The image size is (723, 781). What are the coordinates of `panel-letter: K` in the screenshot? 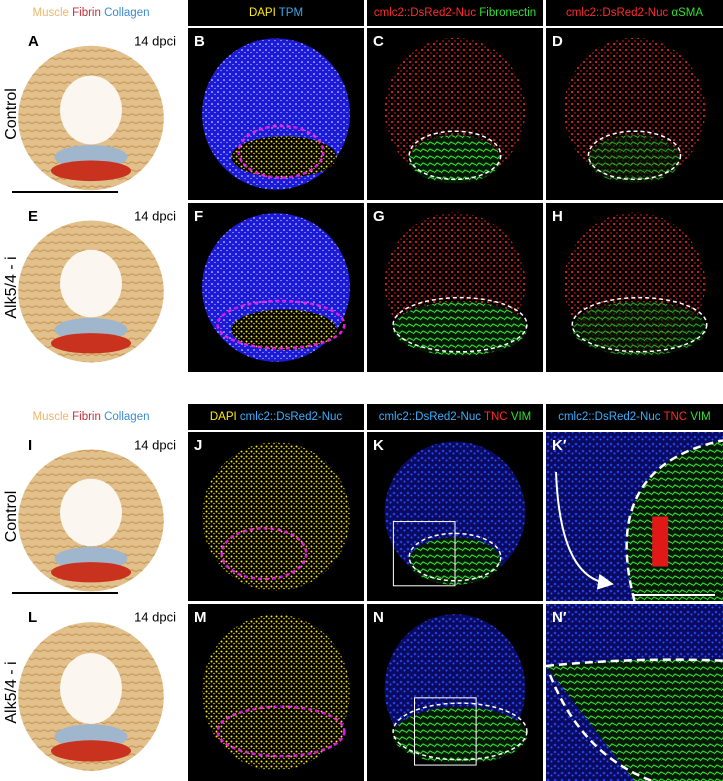 It's located at (378, 445).